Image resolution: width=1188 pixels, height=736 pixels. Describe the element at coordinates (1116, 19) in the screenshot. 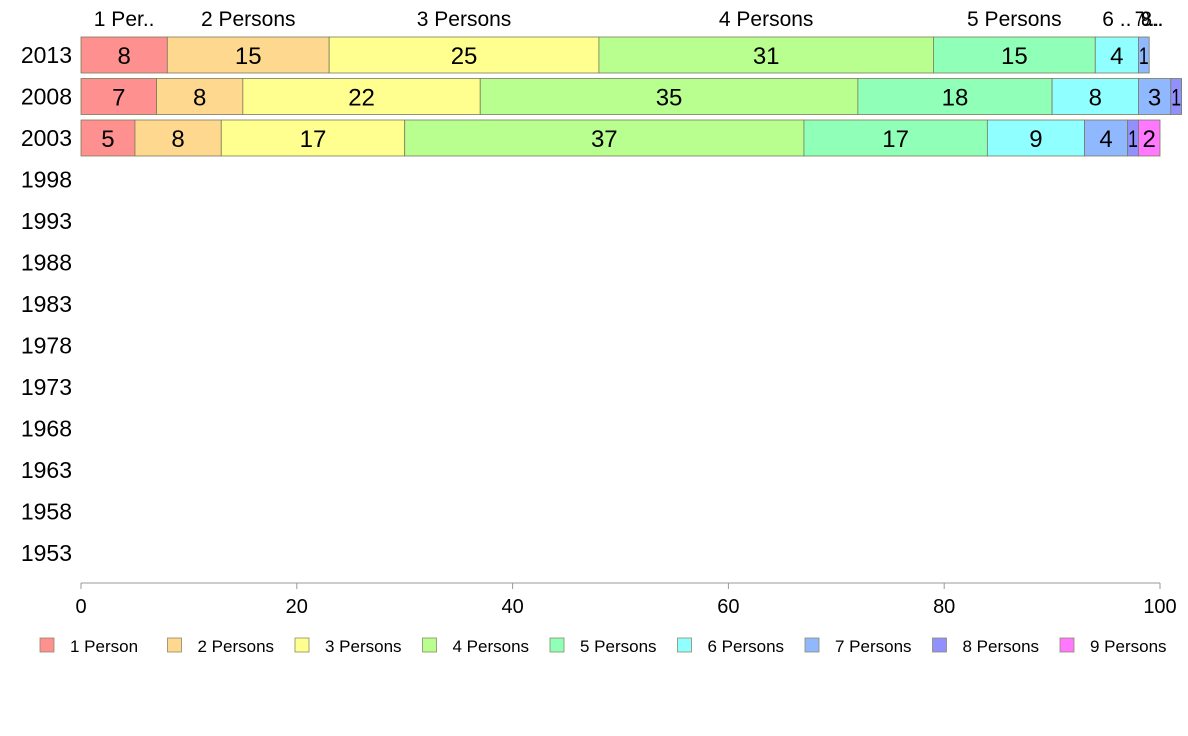

I see `top-series-label: 6 ..` at that location.